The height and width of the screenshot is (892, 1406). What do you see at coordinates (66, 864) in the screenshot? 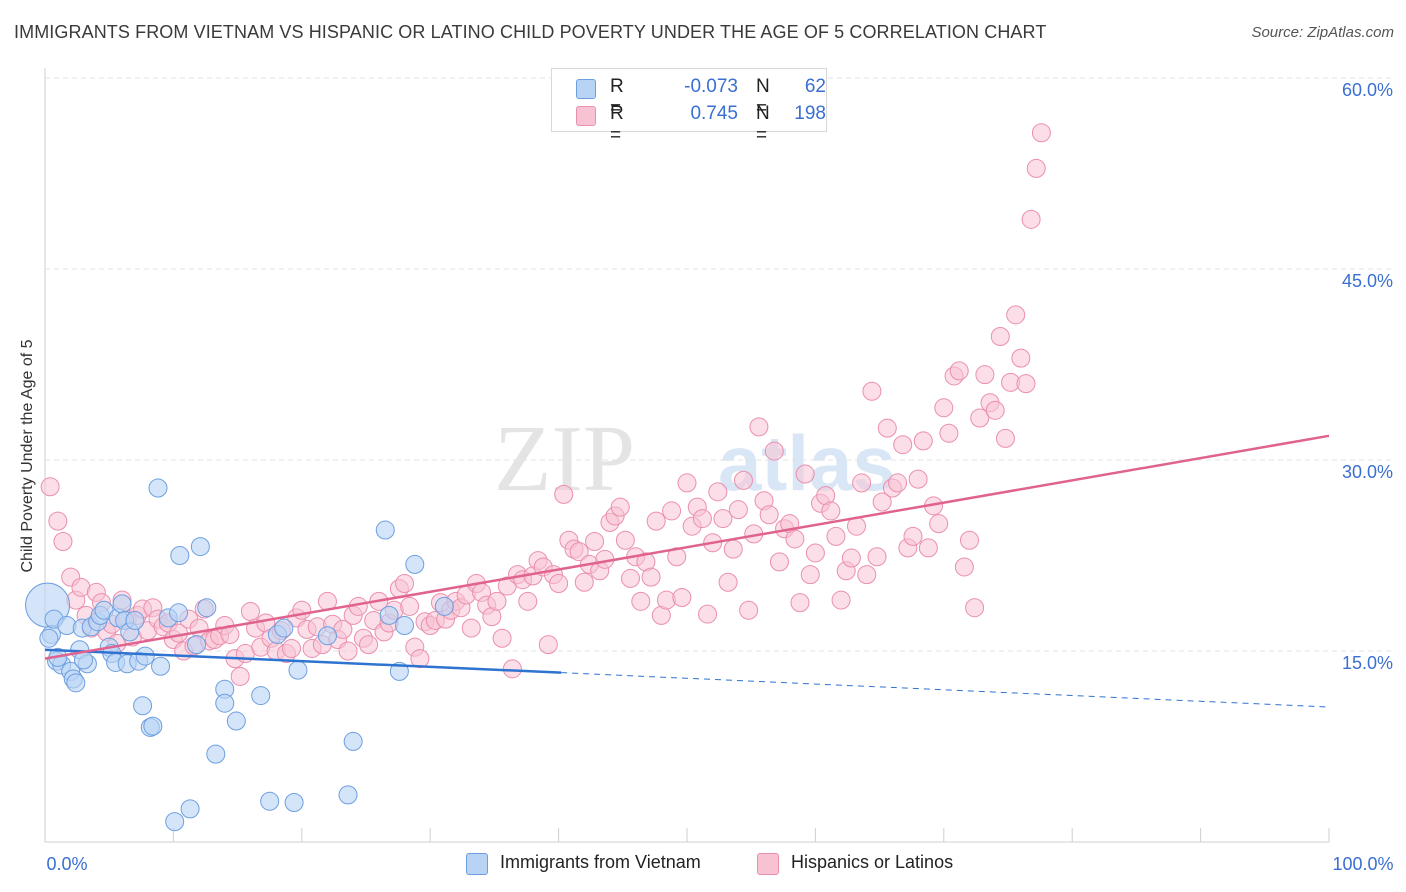
I see `x-tick-label: 0.0%` at bounding box center [66, 864].